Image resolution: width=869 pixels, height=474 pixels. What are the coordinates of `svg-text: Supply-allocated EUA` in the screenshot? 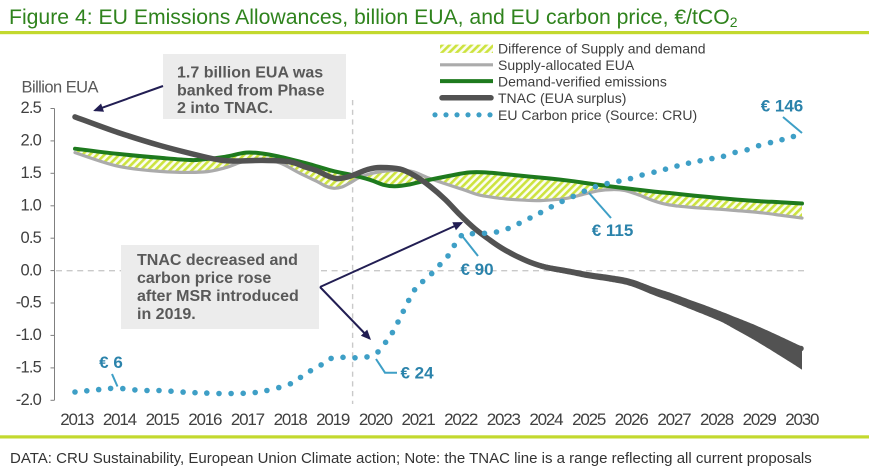 It's located at (566, 65).